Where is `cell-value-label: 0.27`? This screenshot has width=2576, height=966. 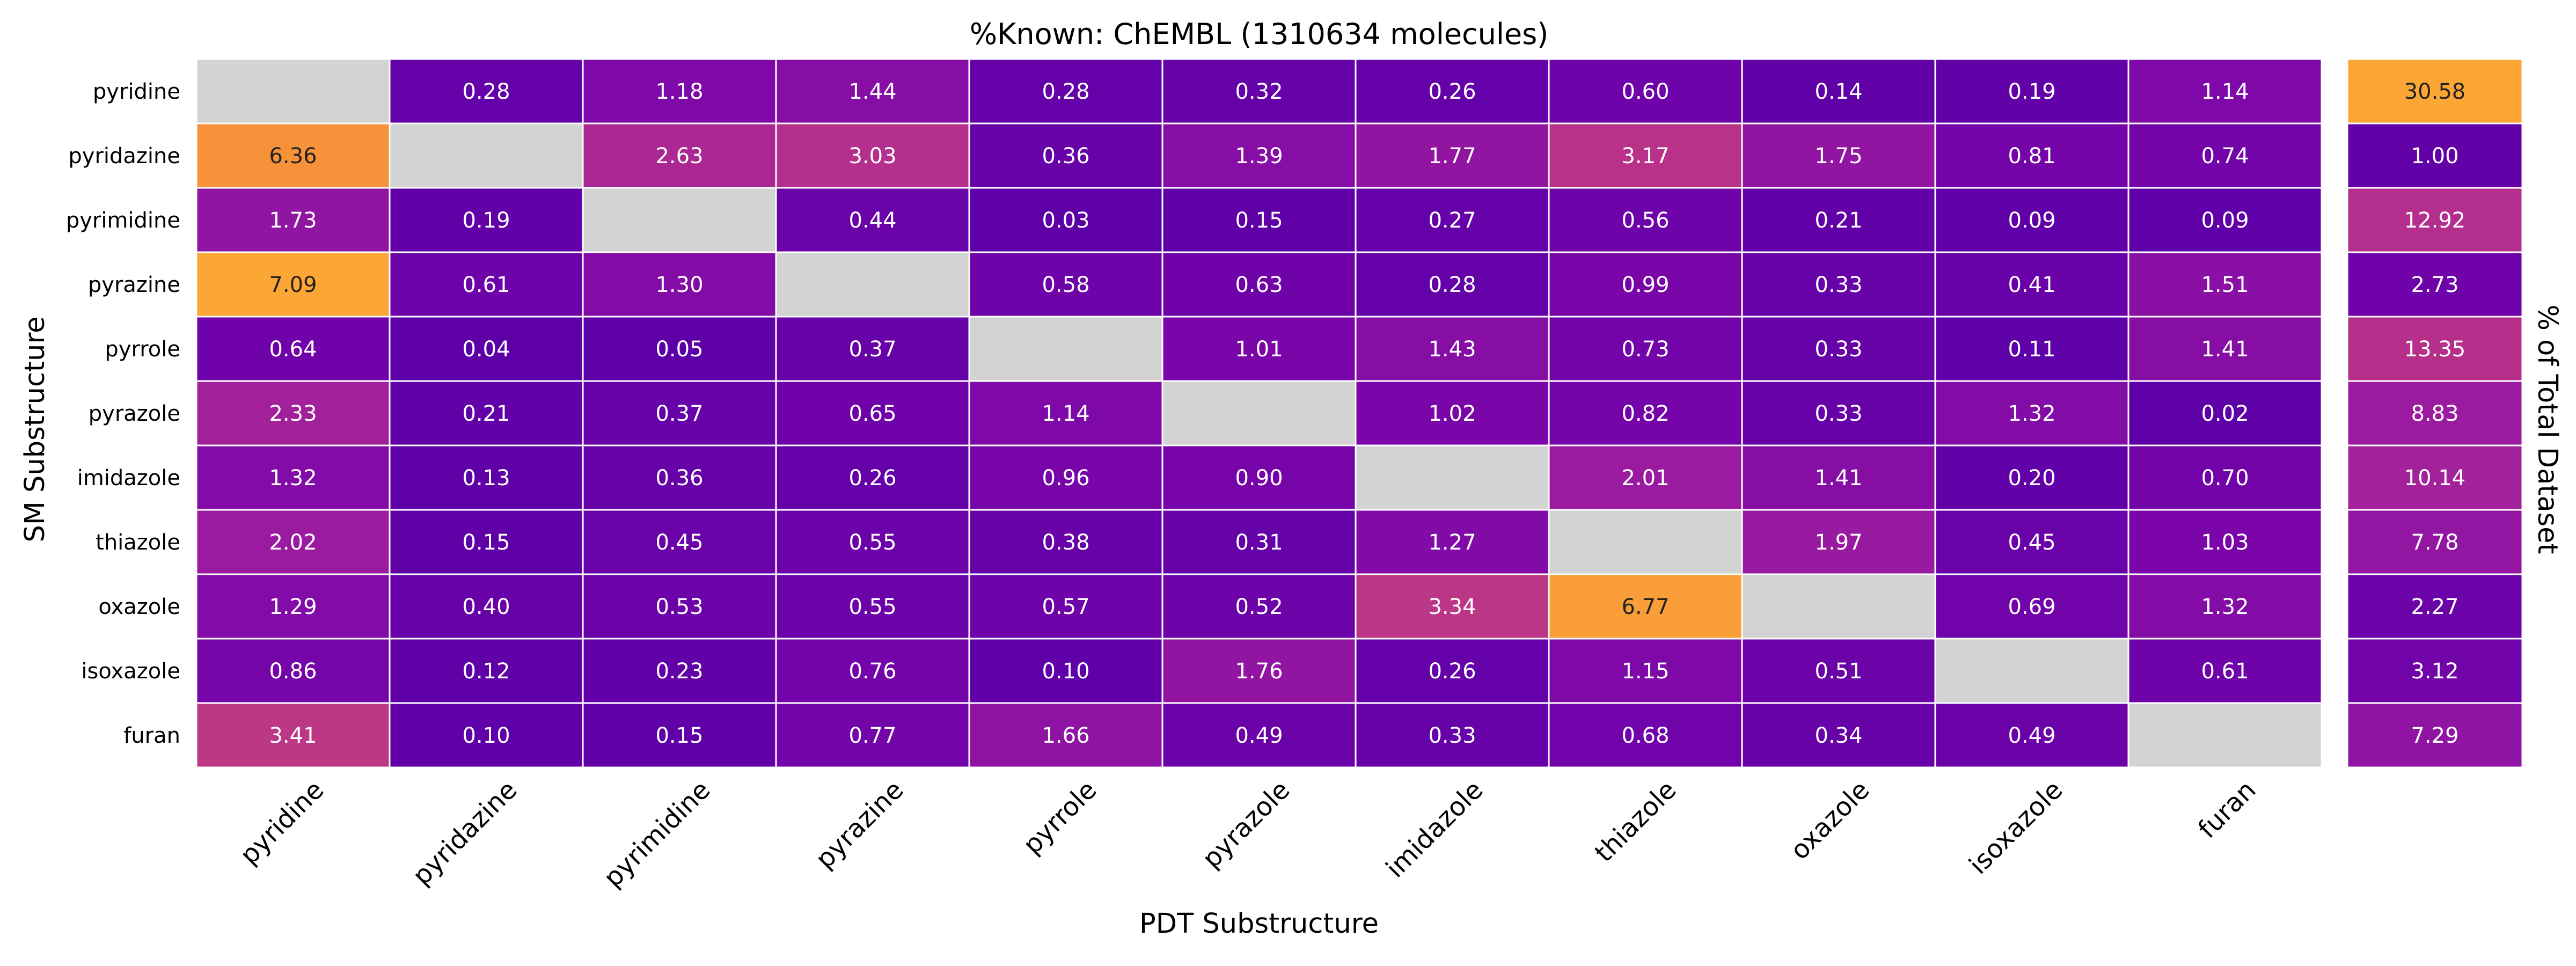
cell-value-label: 0.27 is located at coordinates (1452, 220).